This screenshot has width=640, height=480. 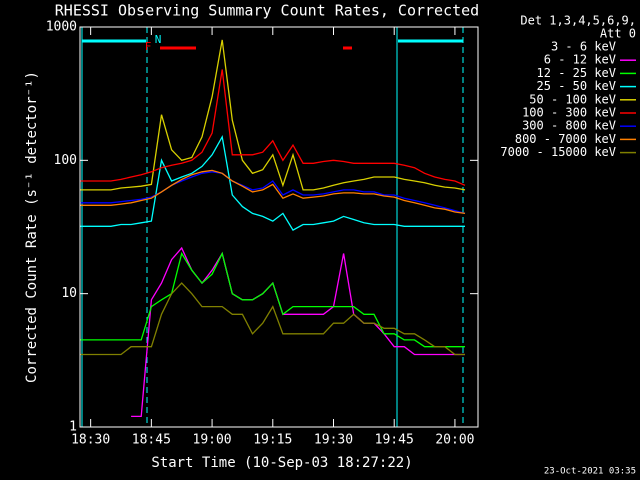 What do you see at coordinates (65, 160) in the screenshot?
I see `y-tick-label: 100` at bounding box center [65, 160].